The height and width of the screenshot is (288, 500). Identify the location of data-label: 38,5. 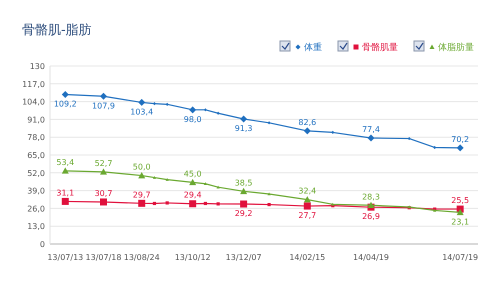
(243, 183).